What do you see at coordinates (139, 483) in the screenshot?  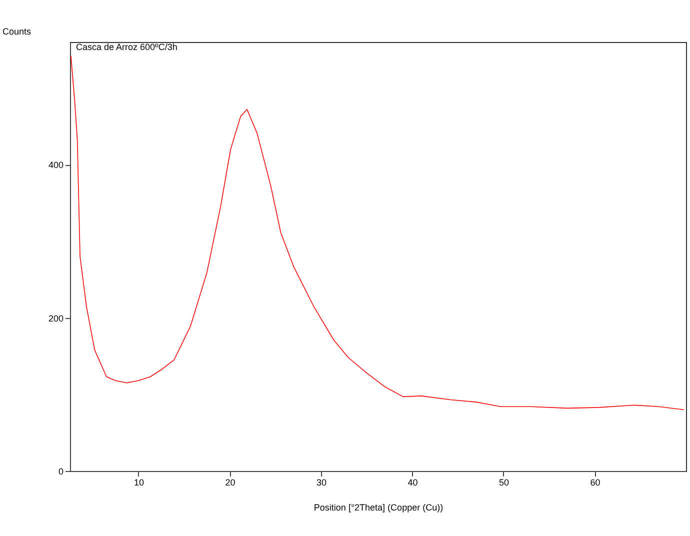 I see `x-tick-label: 10` at bounding box center [139, 483].